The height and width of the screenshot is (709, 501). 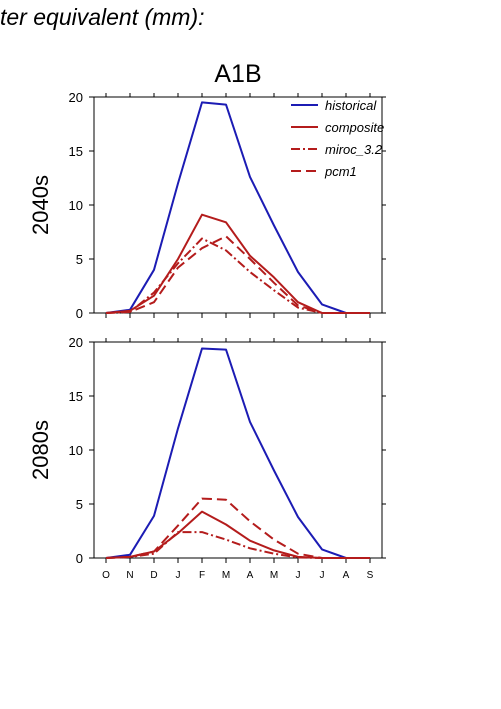 I want to click on legend-label: miroc_3.2, so click(x=354, y=149).